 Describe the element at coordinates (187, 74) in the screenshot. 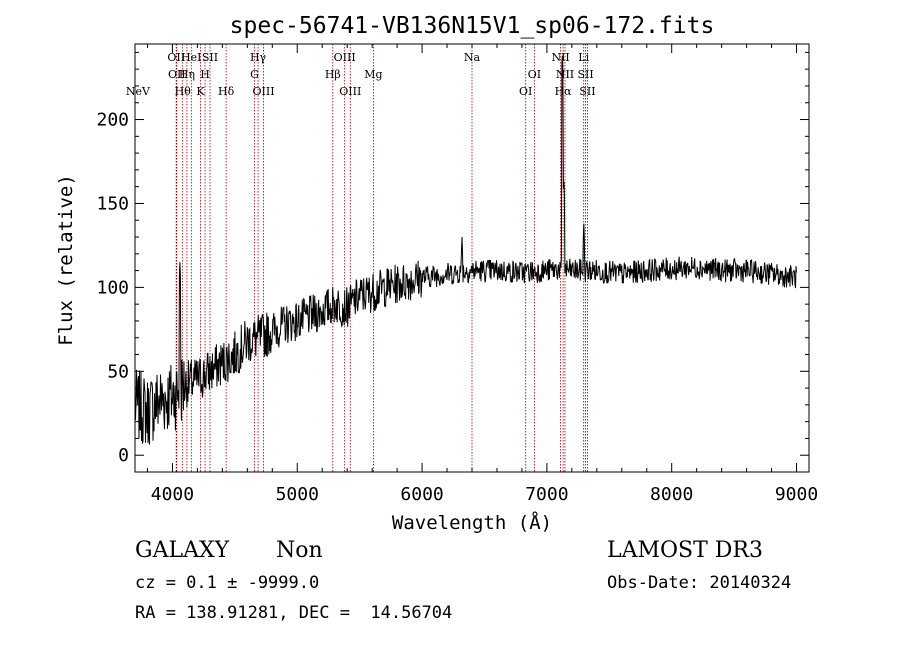

I see `line-label: Hη` at that location.